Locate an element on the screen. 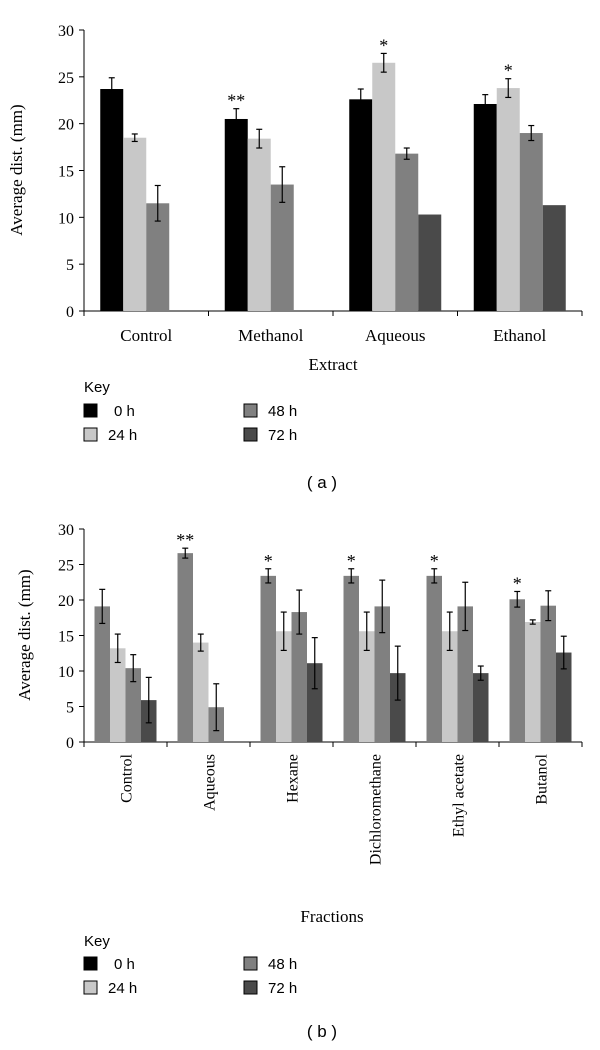 The width and height of the screenshot is (600, 1050). x-tick-label: Ethanol is located at coordinates (519, 335).